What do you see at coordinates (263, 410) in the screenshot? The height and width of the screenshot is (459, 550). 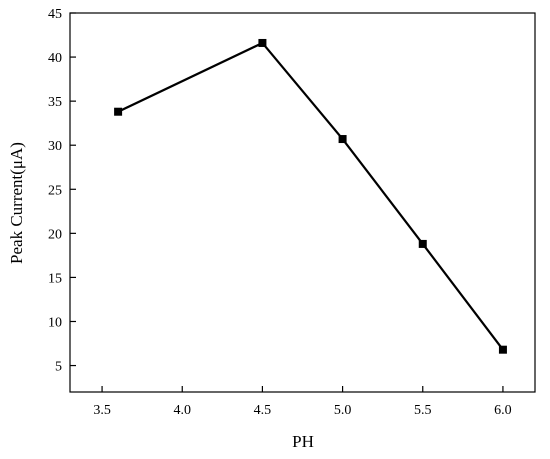 I see `x-tick-label: 4.5` at bounding box center [263, 410].